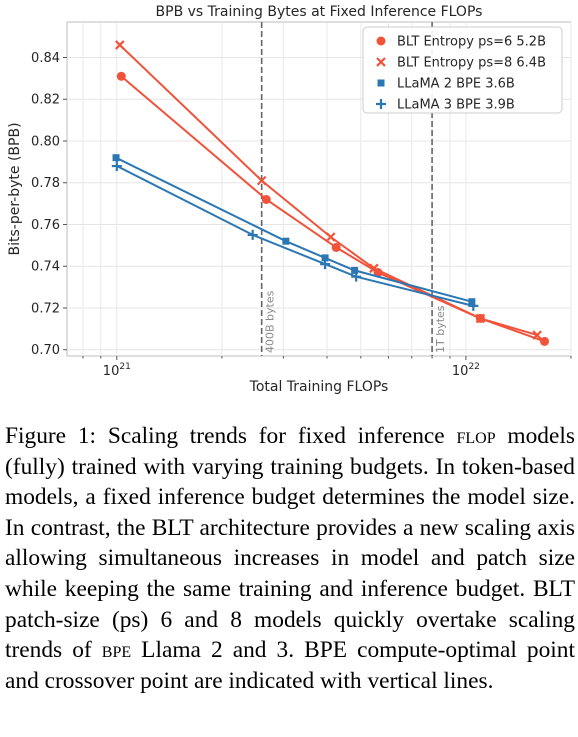  Describe the element at coordinates (471, 63) in the screenshot. I see `legend-label: BLT Entropy ps=8 6.4B` at that location.